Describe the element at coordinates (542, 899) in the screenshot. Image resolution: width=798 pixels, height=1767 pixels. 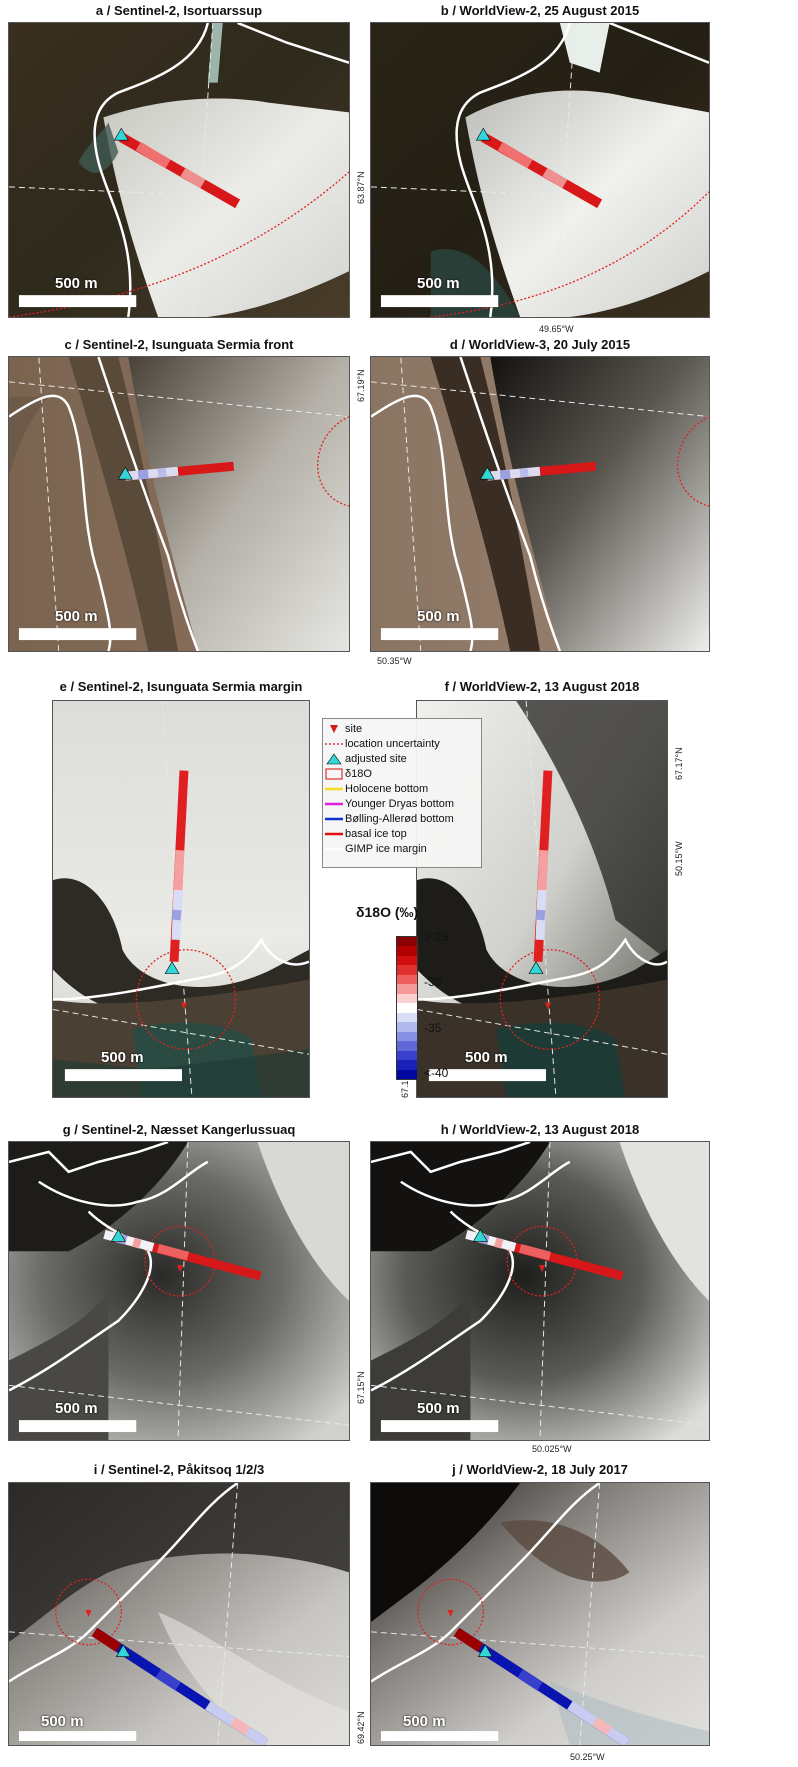
I see `panel-f-image: 500 m` at that location.